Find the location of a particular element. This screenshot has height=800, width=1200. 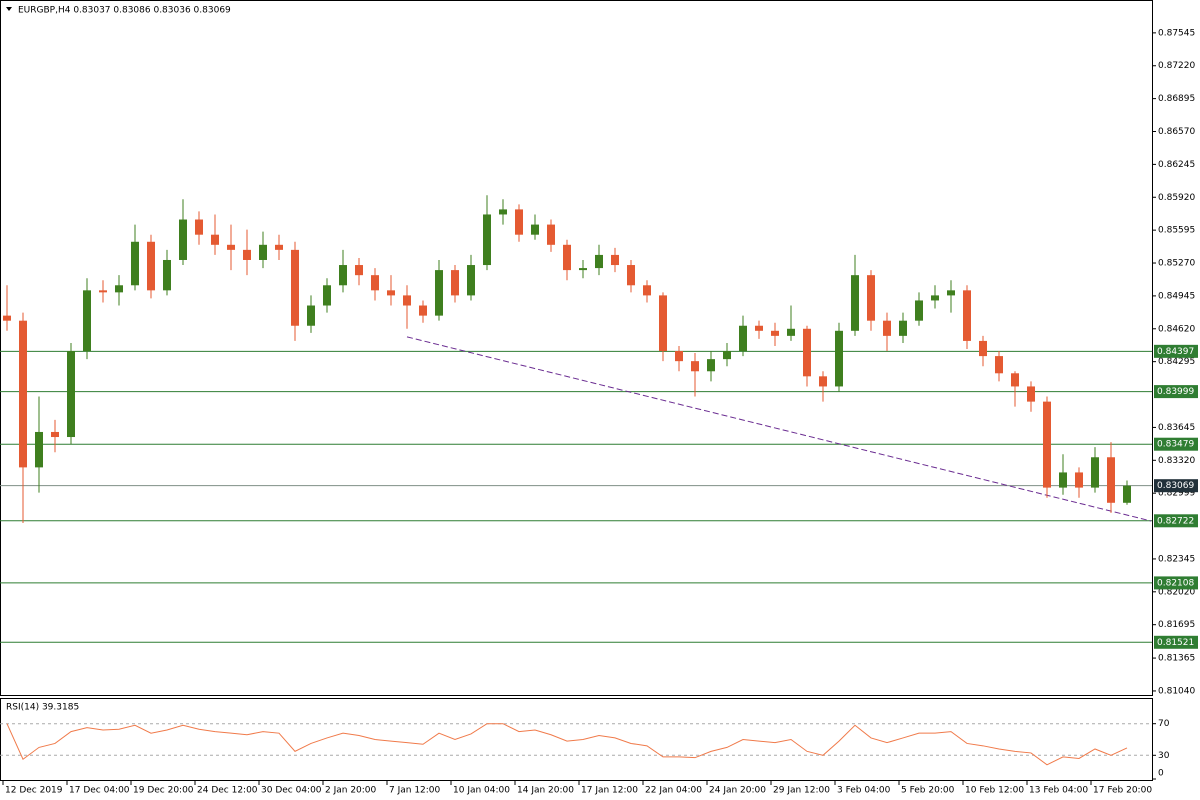

x-tick-label: 17 Feb 20:00 is located at coordinates (1122, 791).